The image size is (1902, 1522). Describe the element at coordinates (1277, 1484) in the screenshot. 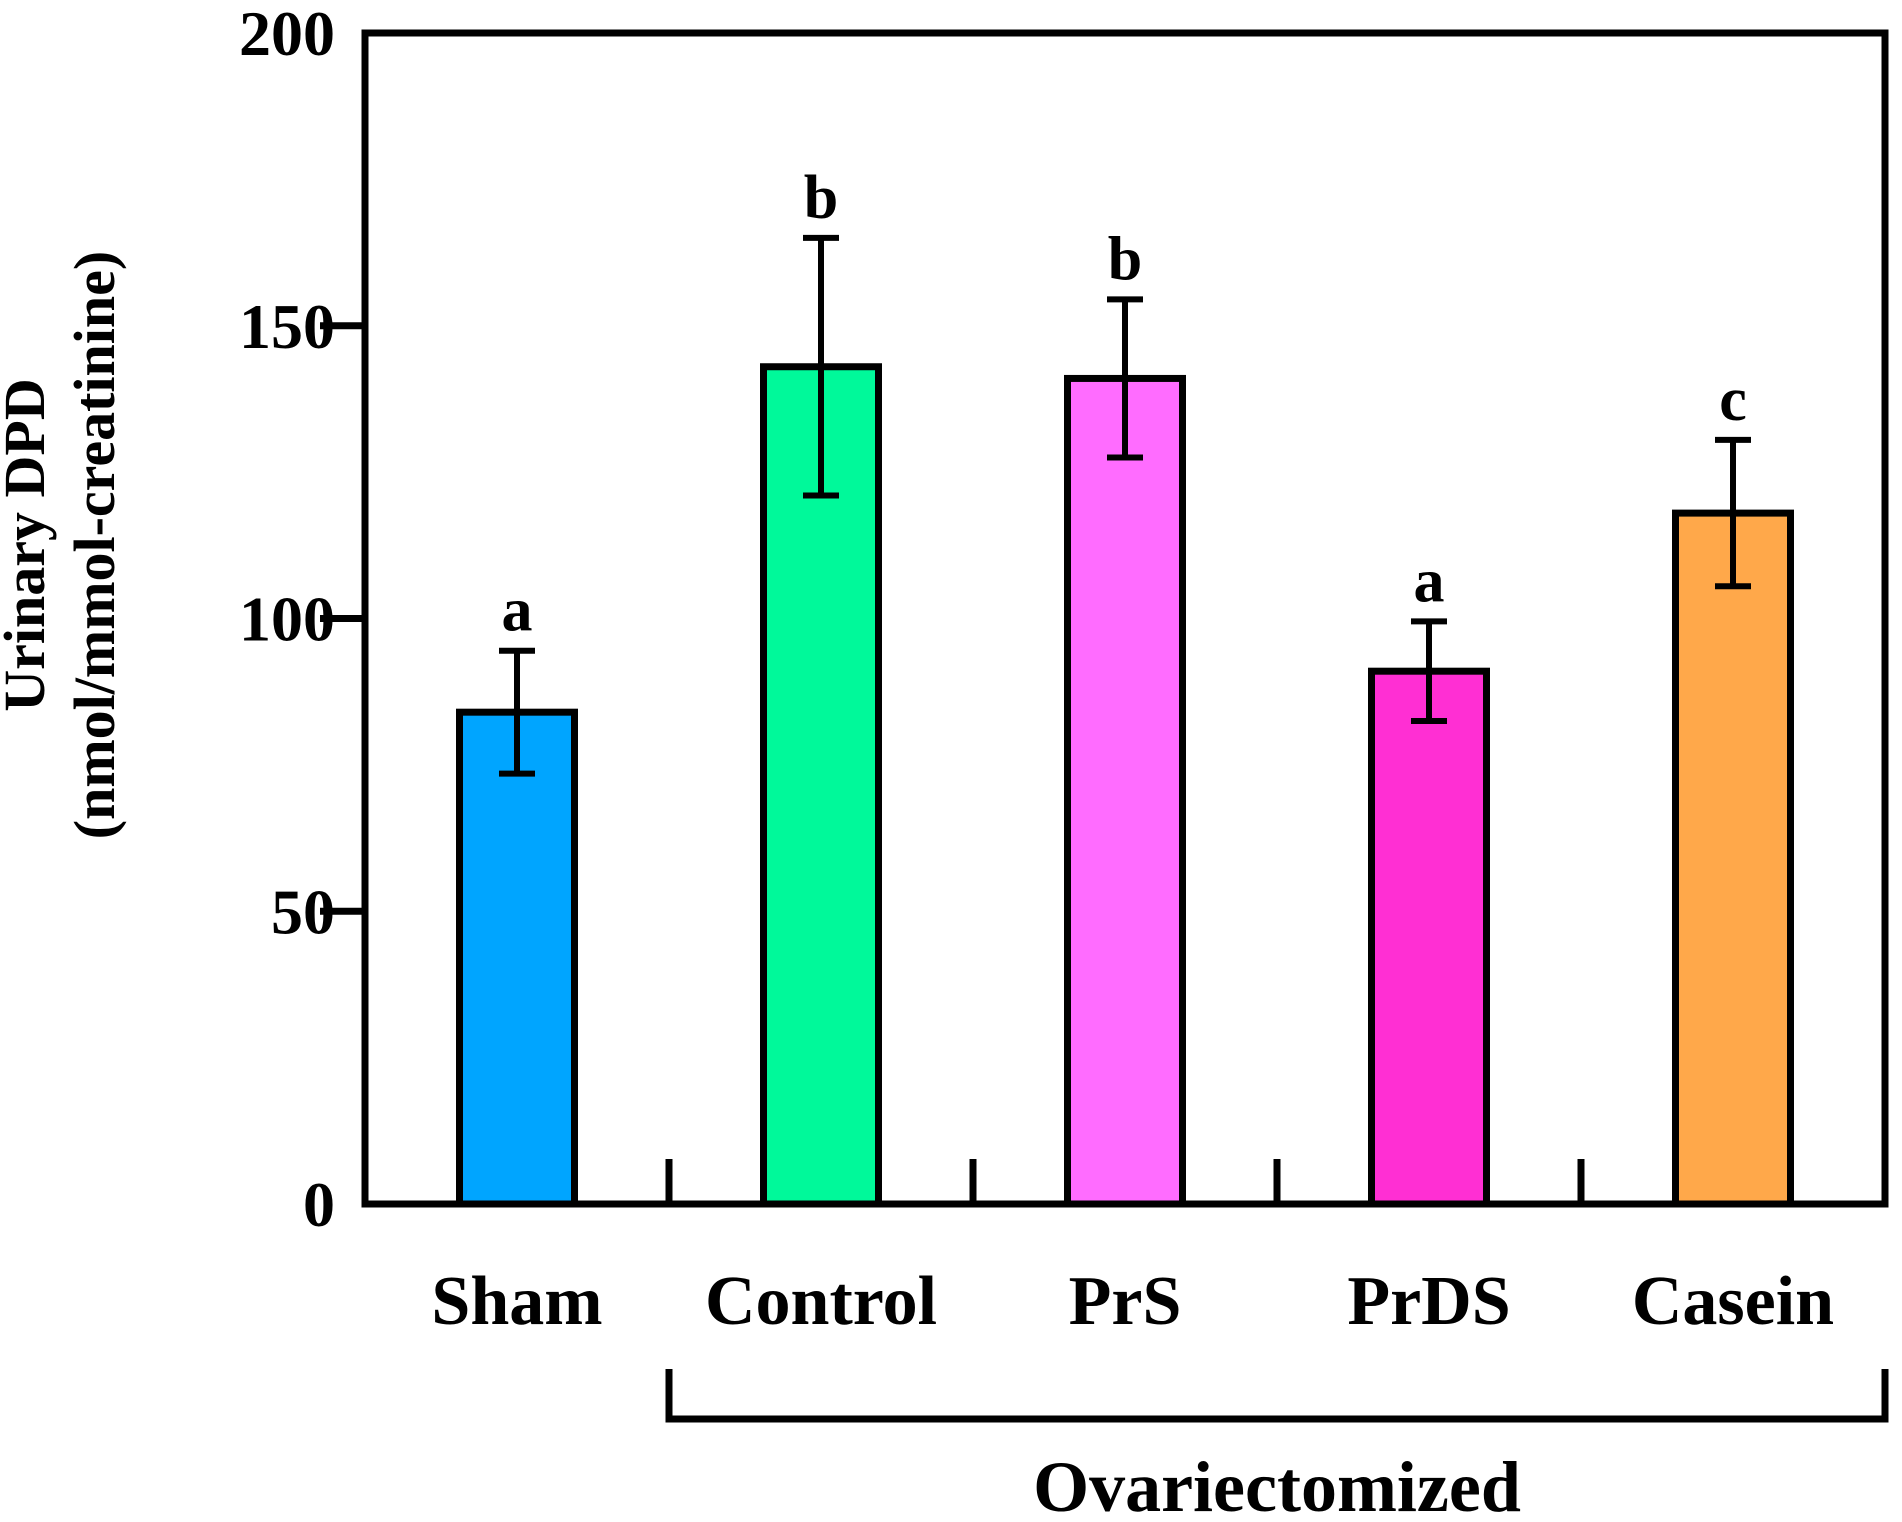

I see `group-label: Ovariectomized` at that location.